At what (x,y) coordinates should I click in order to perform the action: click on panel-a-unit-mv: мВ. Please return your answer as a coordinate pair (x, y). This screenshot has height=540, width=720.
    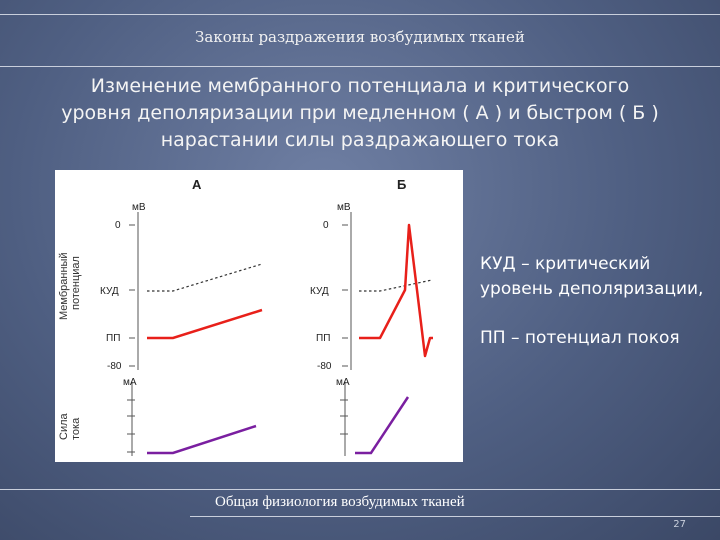
    Looking at the image, I should click on (139, 207).